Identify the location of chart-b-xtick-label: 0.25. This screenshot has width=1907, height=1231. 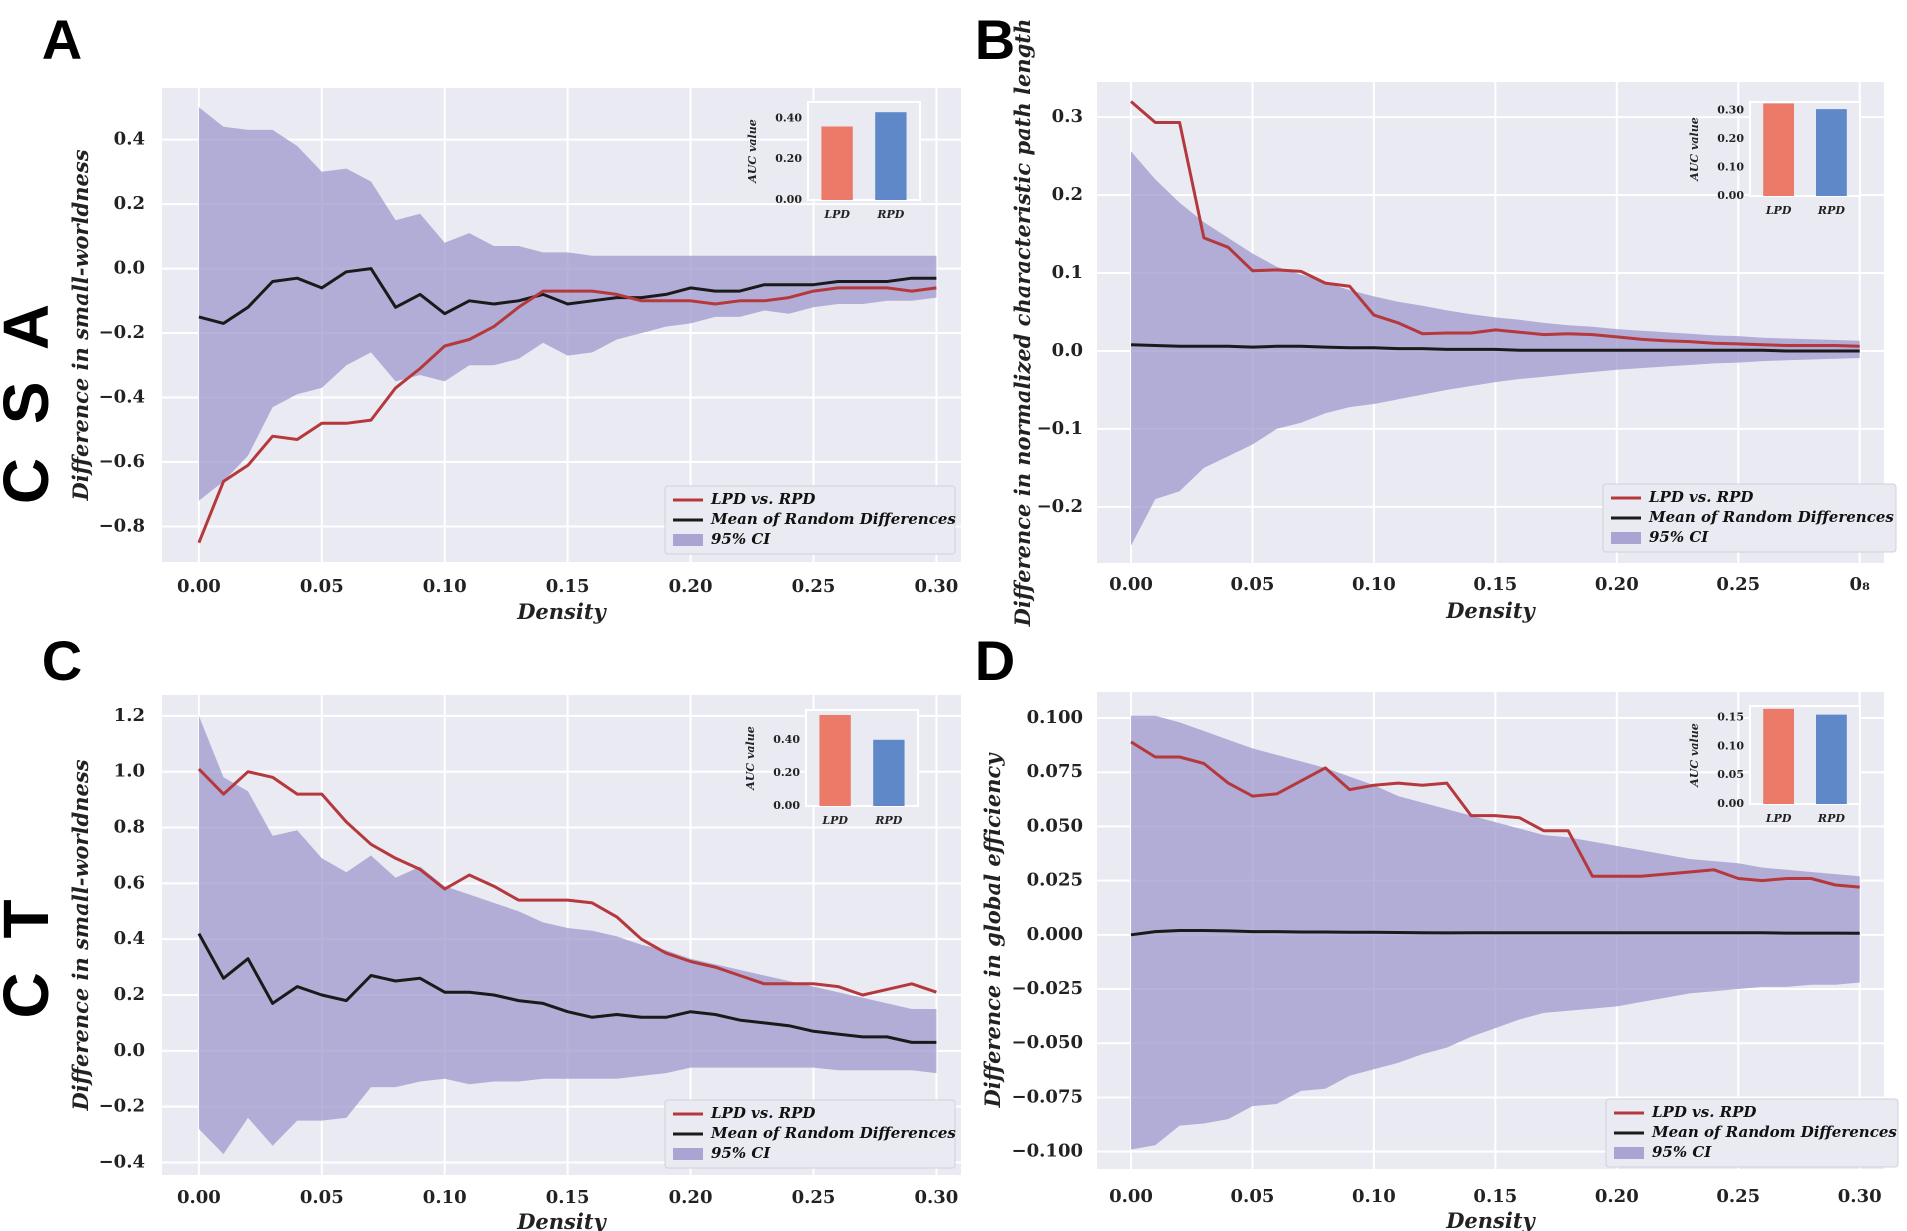
(1738, 584).